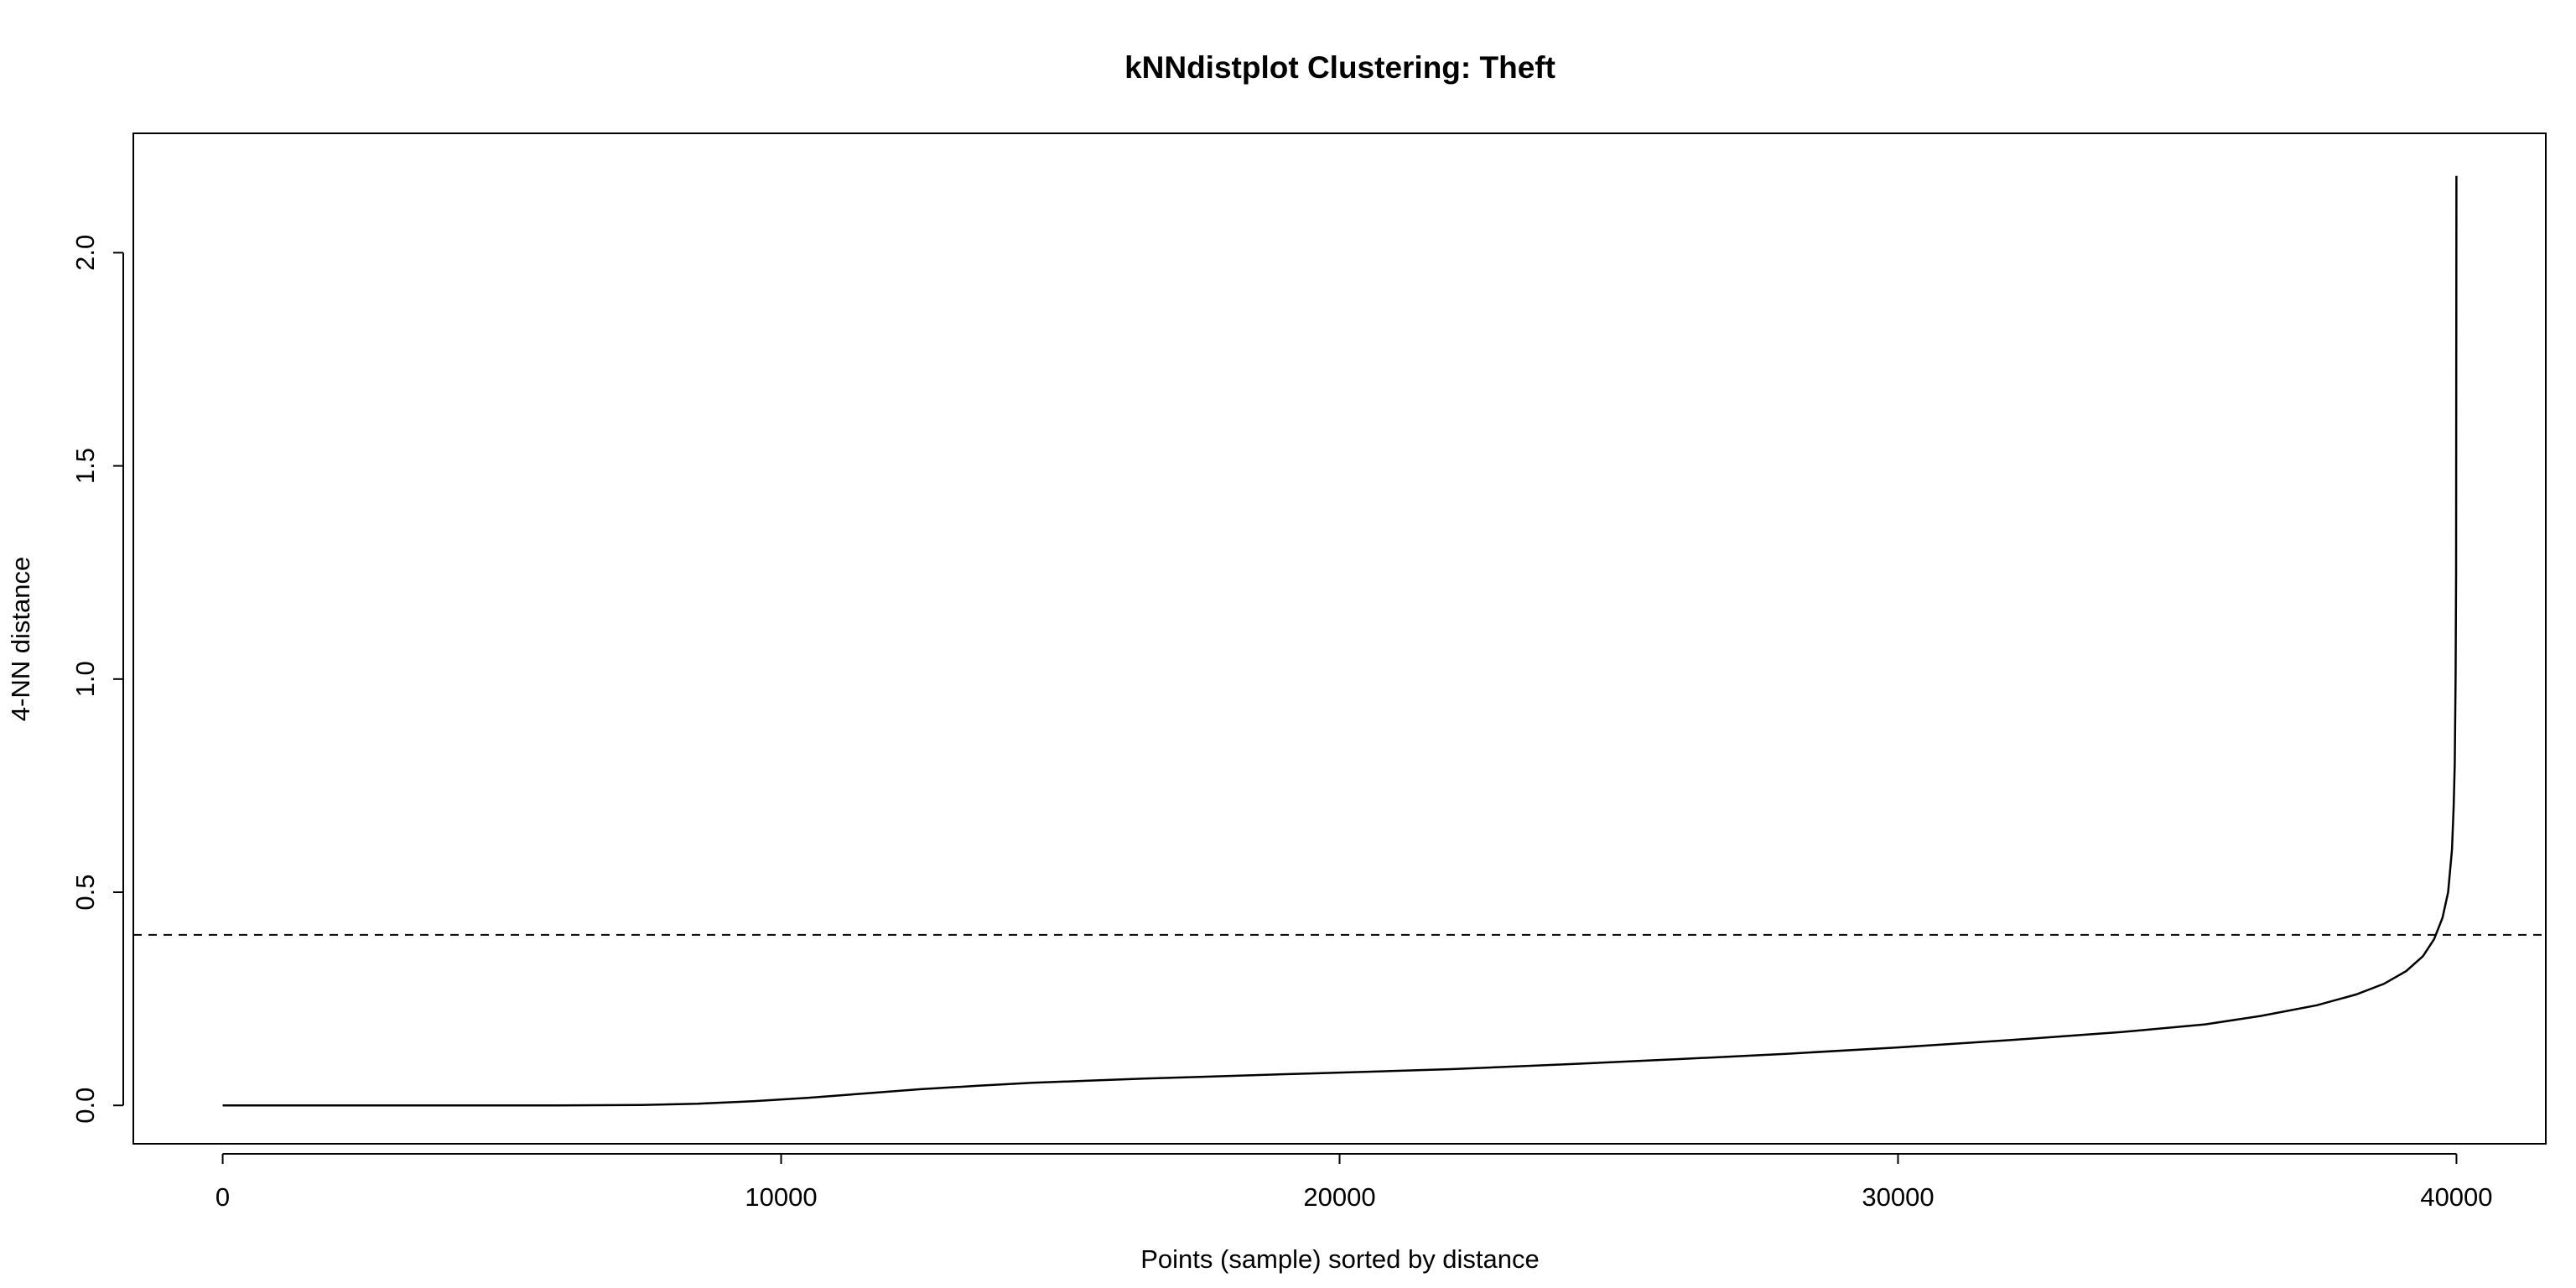 Image resolution: width=2576 pixels, height=1288 pixels. Describe the element at coordinates (85, 466) in the screenshot. I see `y-tick-label: 1.5` at that location.